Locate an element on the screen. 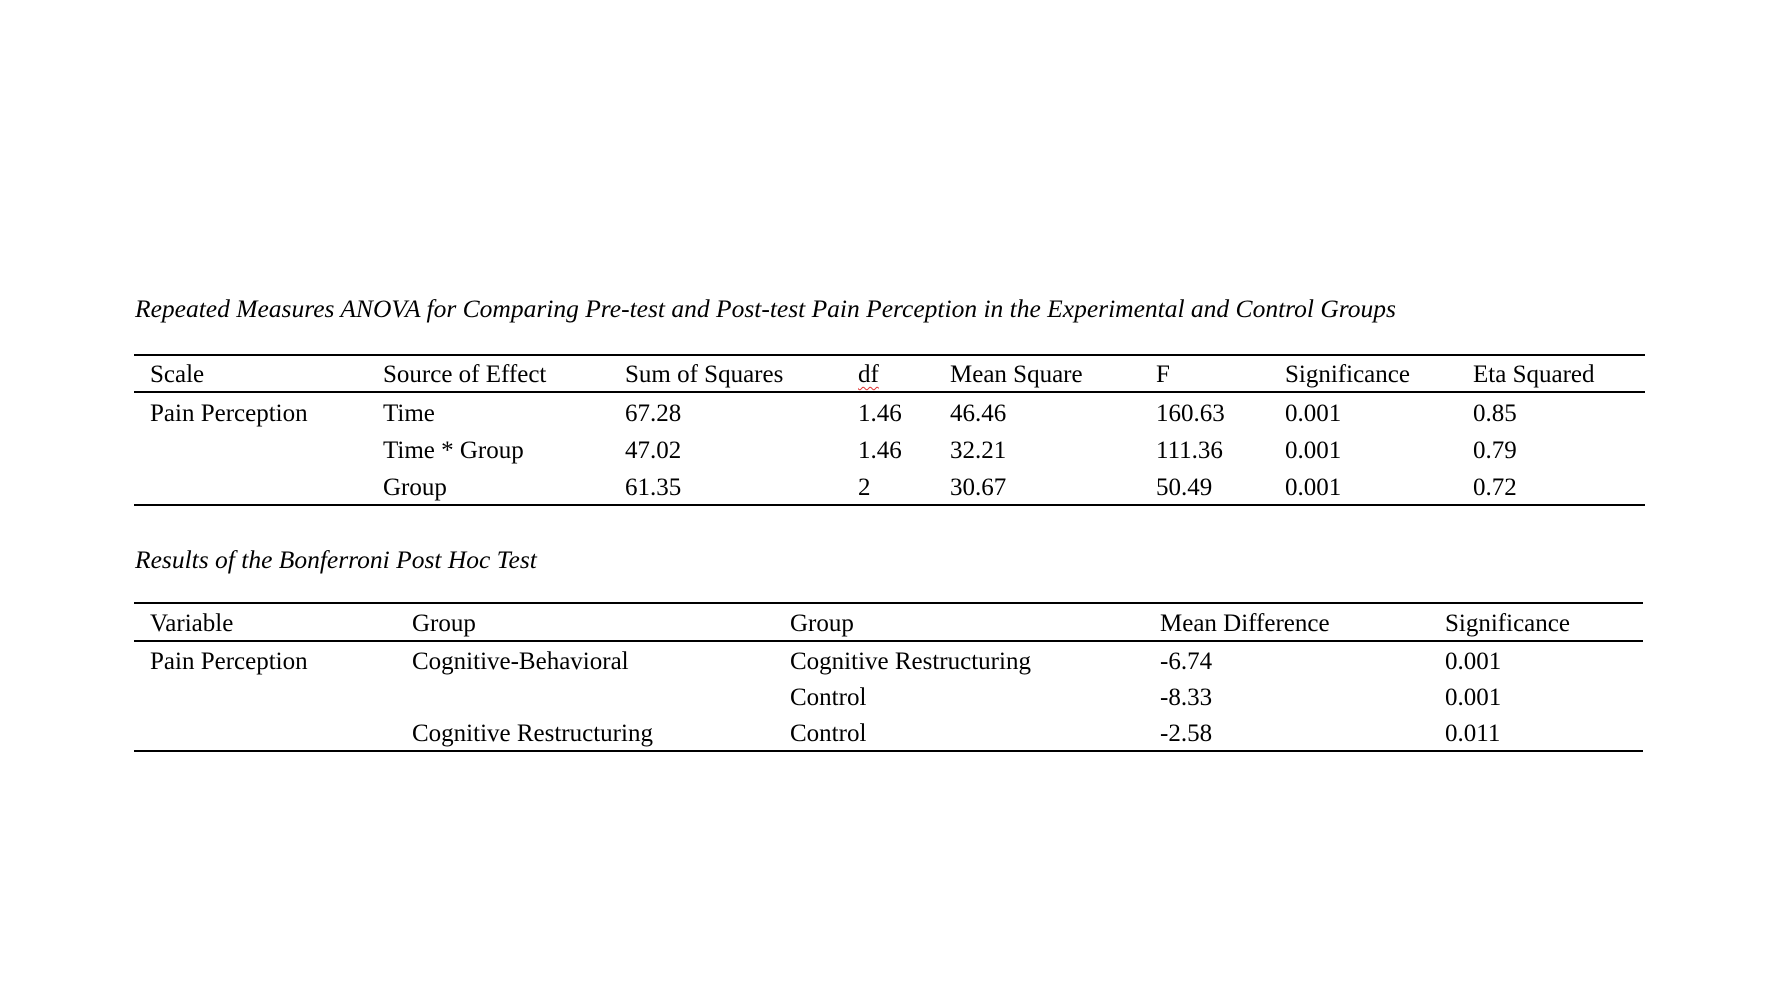 The image size is (1778, 1000). table-cell: 61.35 is located at coordinates (653, 487).